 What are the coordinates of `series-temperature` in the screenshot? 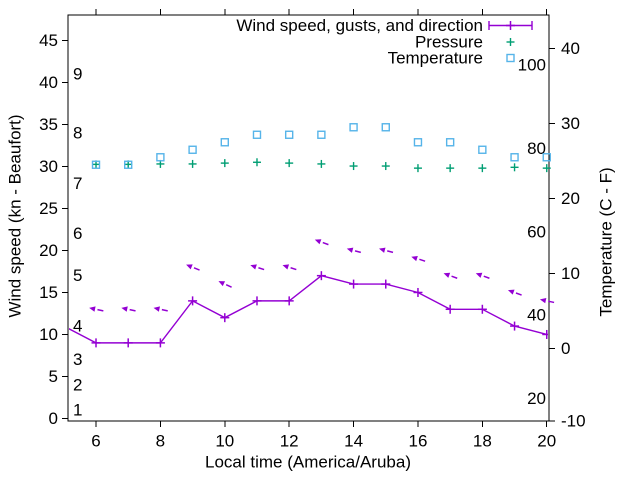 It's located at (321, 146).